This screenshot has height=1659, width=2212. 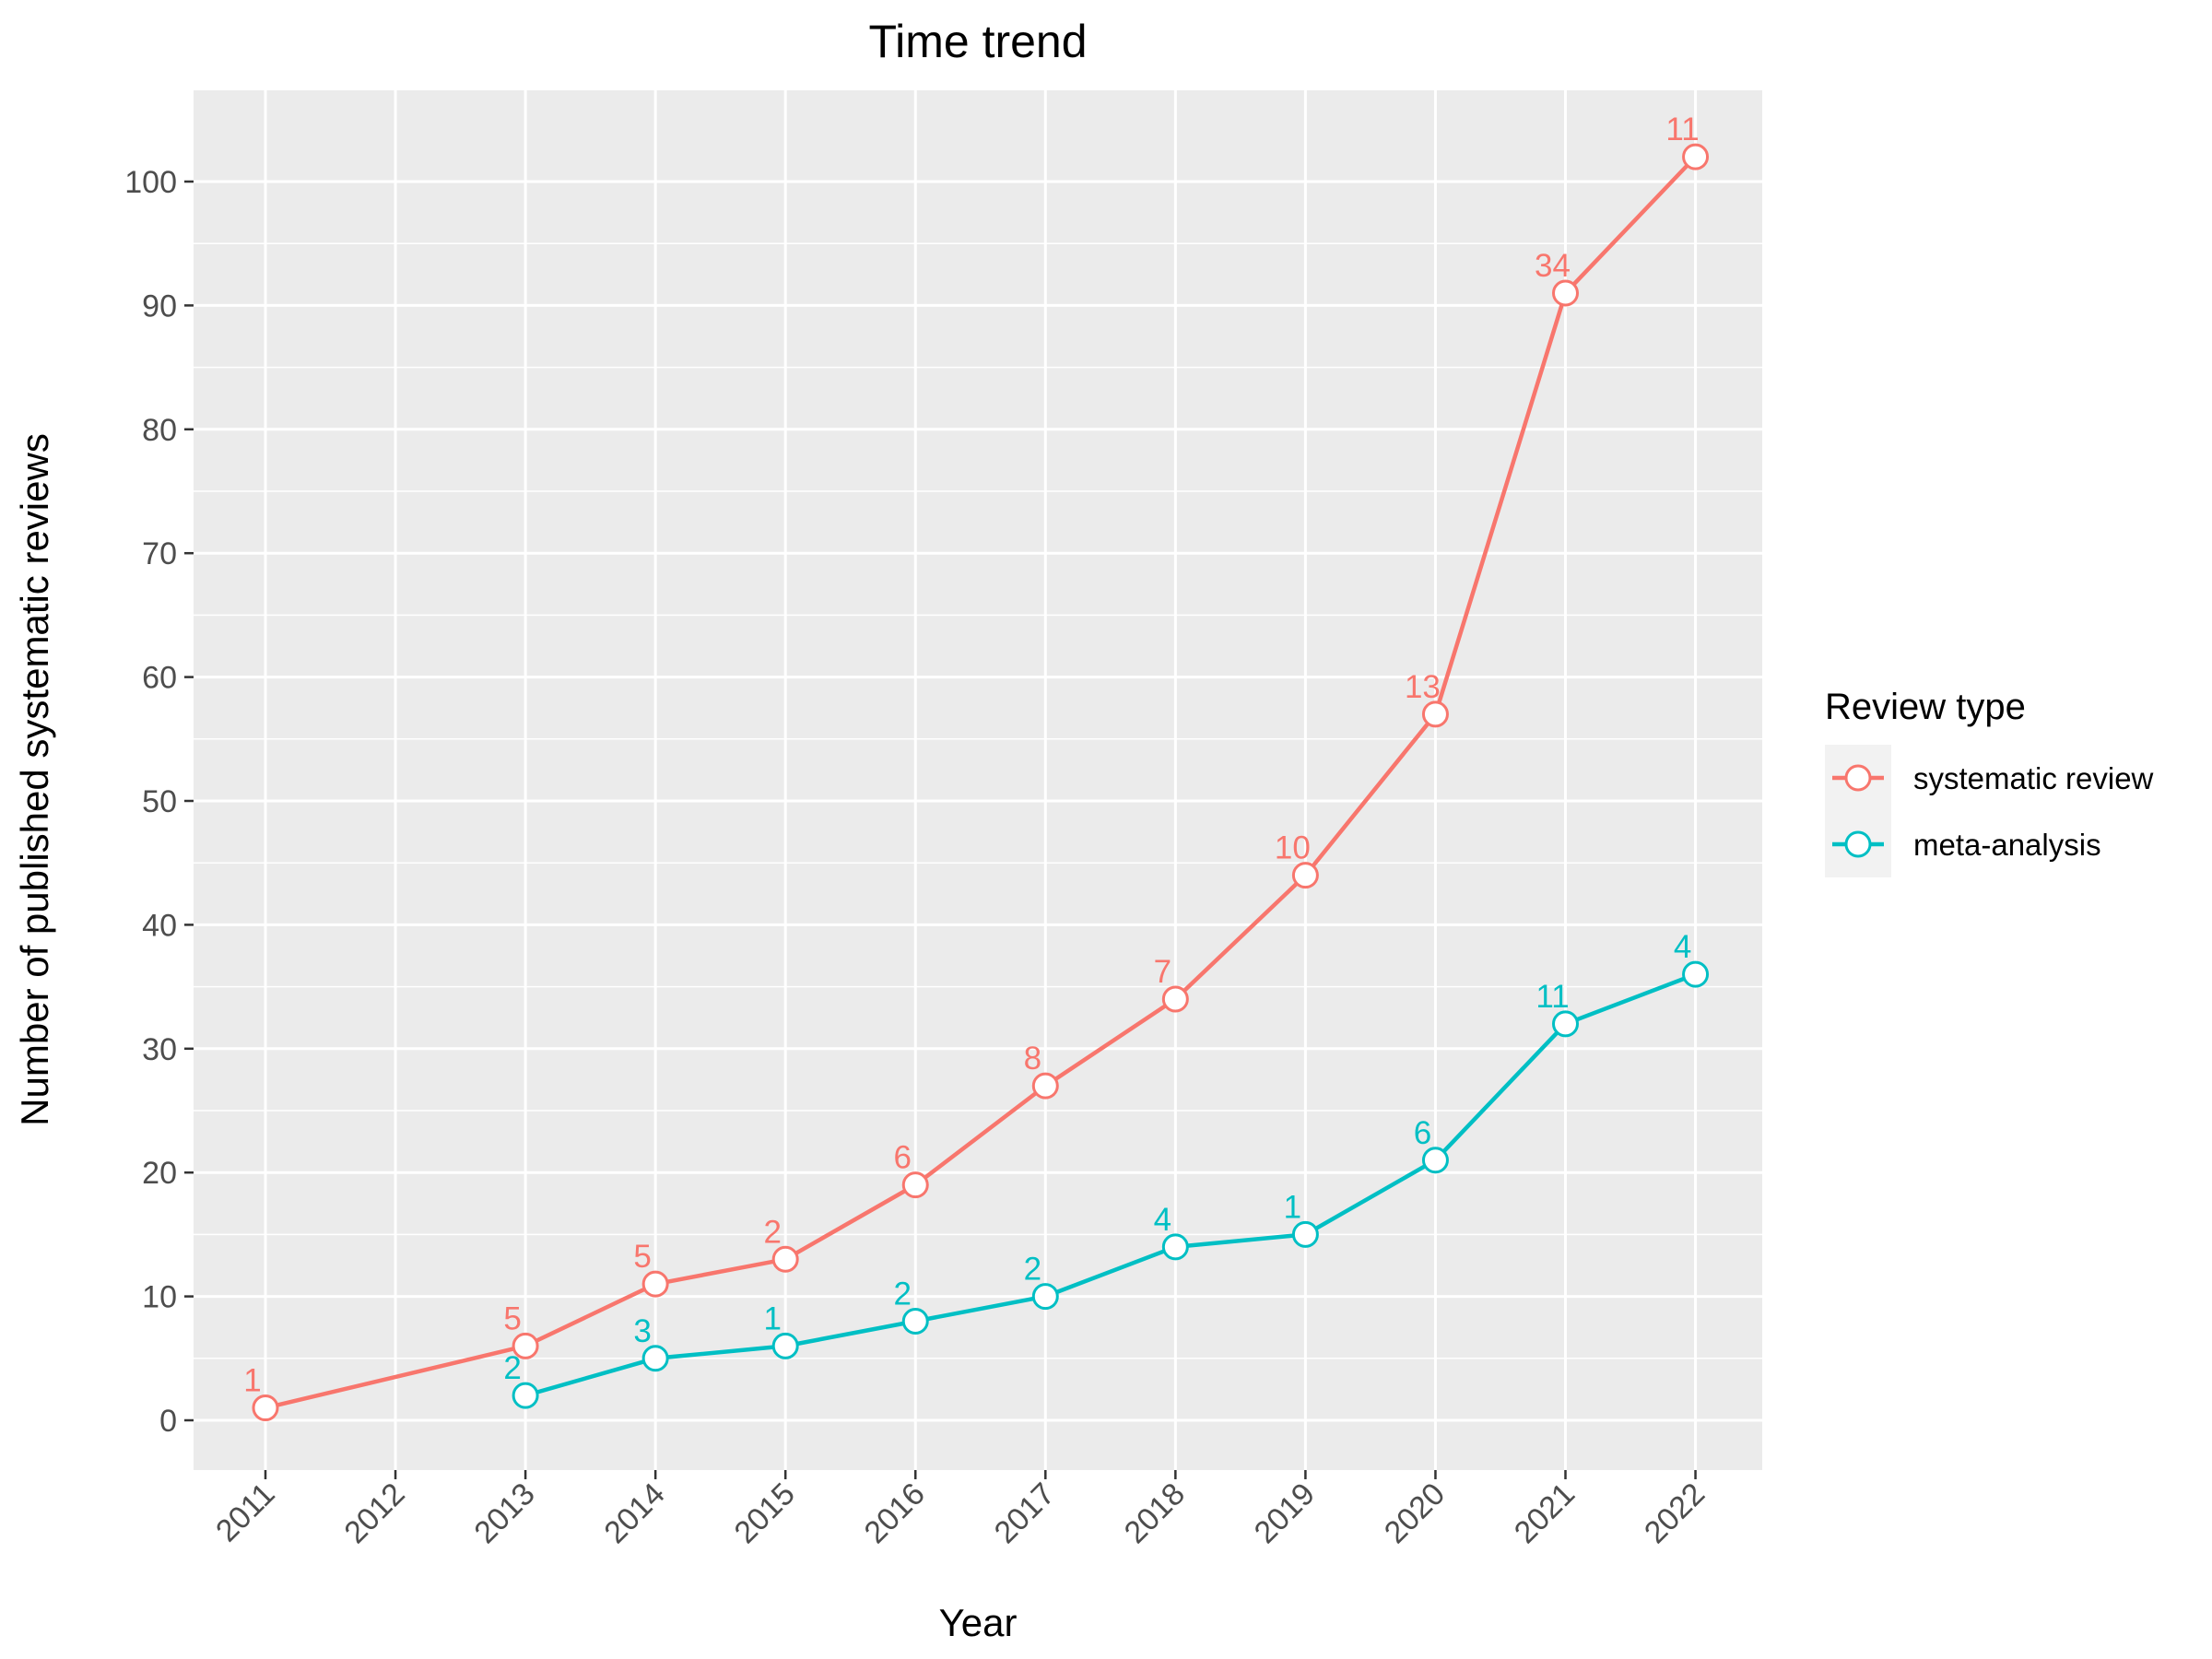 What do you see at coordinates (895, 1513) in the screenshot?
I see `x-tick-label: 2016` at bounding box center [895, 1513].